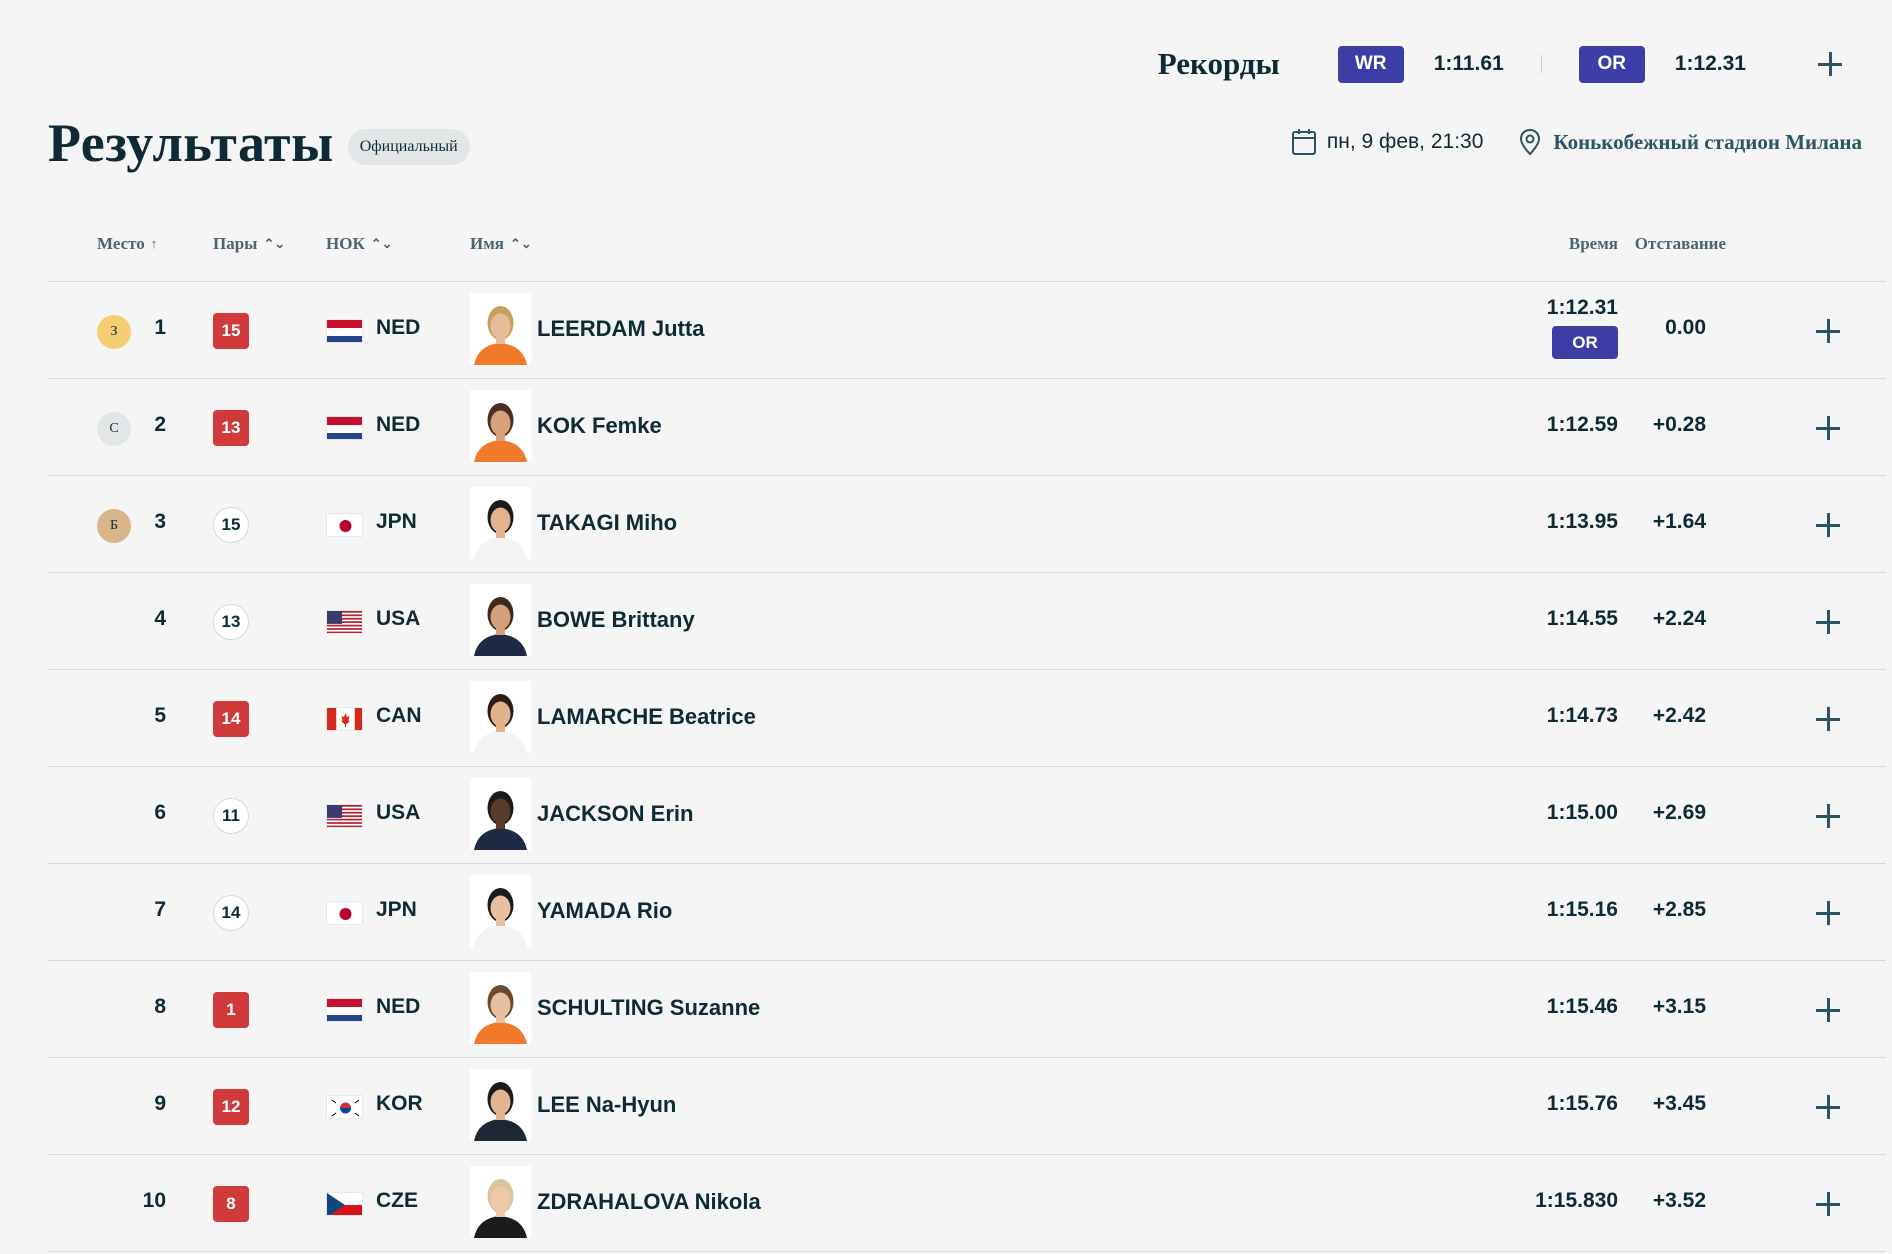  What do you see at coordinates (967, 427) in the screenshot?
I see `table-row: С 2 13 NED KOK Femke 1:12.59 +0.28` at bounding box center [967, 427].